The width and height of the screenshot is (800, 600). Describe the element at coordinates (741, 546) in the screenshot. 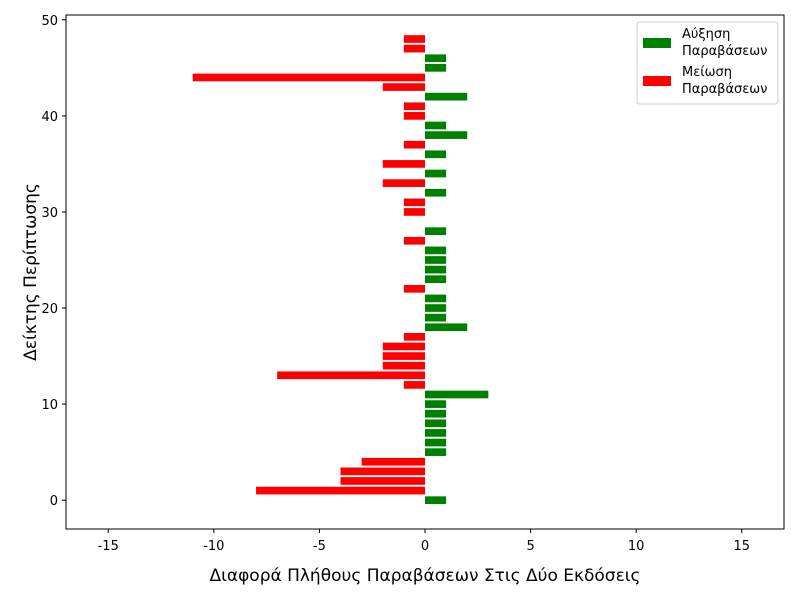

I see `x-tick-label: 15` at that location.